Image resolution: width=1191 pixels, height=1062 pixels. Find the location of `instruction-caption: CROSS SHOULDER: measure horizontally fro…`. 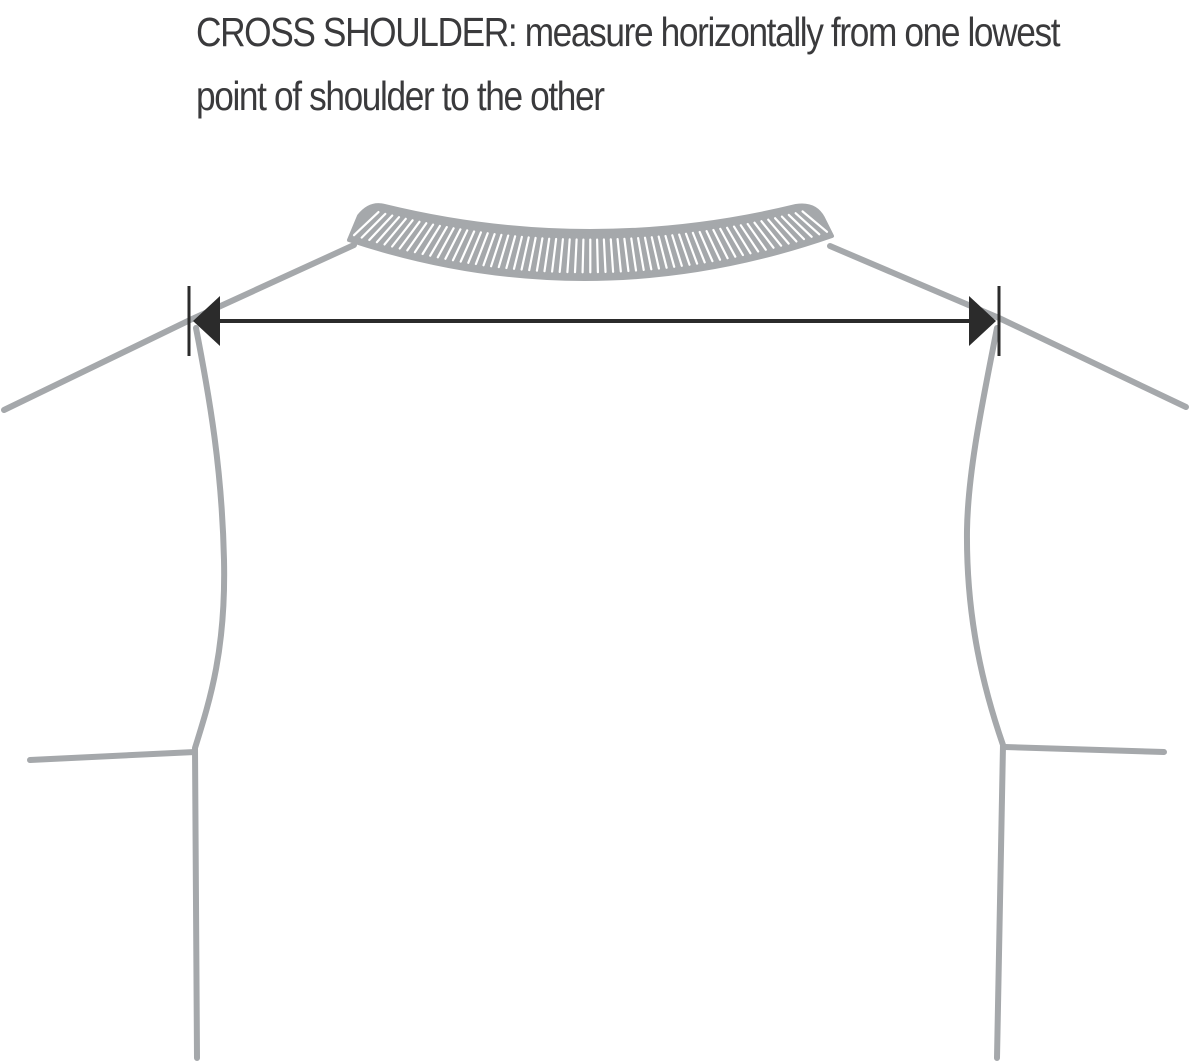

instruction-caption: CROSS SHOULDER: measure horizontally fro… is located at coordinates (628, 64).